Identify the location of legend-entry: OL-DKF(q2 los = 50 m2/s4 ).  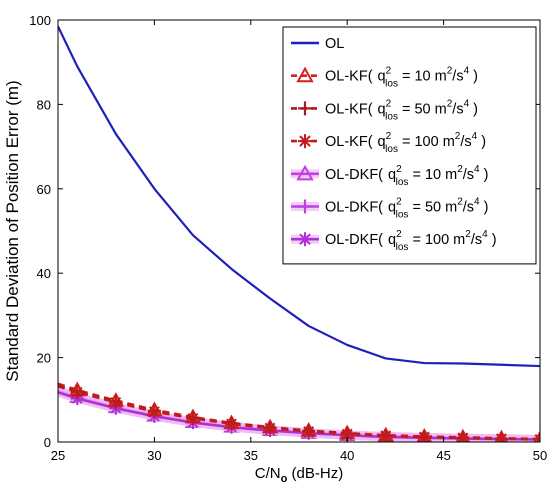
(389, 209).